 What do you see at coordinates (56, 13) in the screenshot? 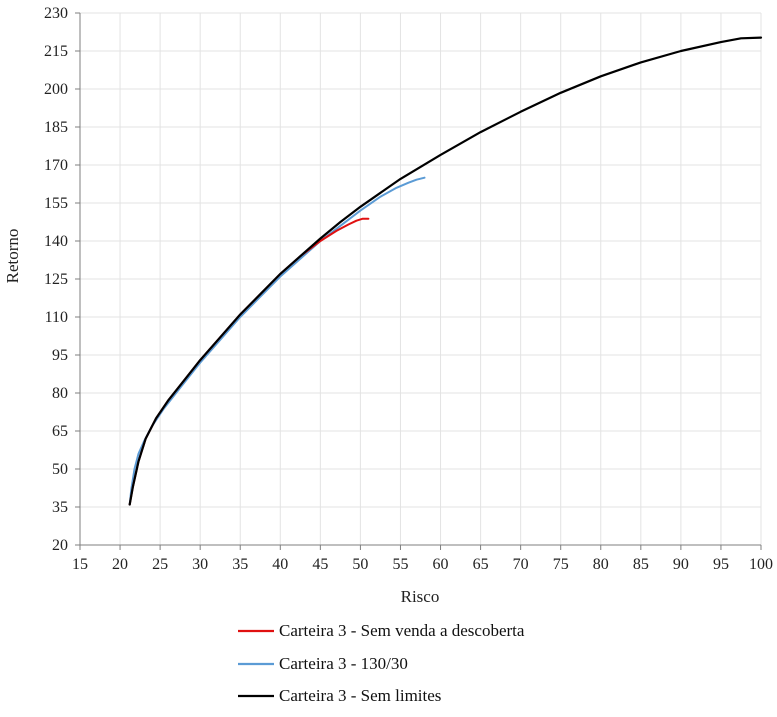
I see `y-tick-label-14: 230` at bounding box center [56, 13].